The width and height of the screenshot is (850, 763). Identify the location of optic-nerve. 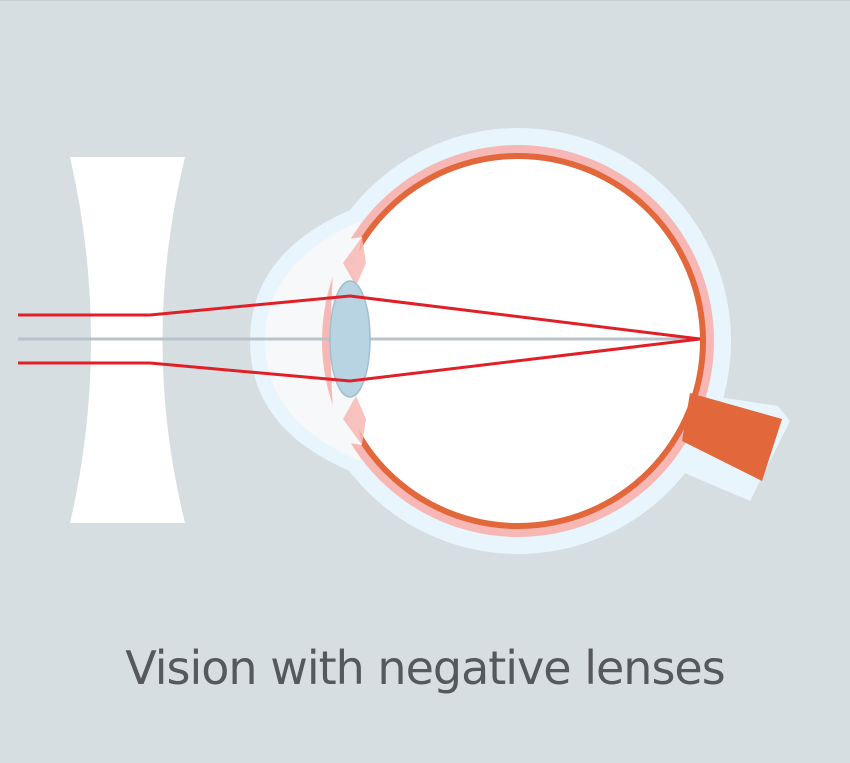
(732, 437).